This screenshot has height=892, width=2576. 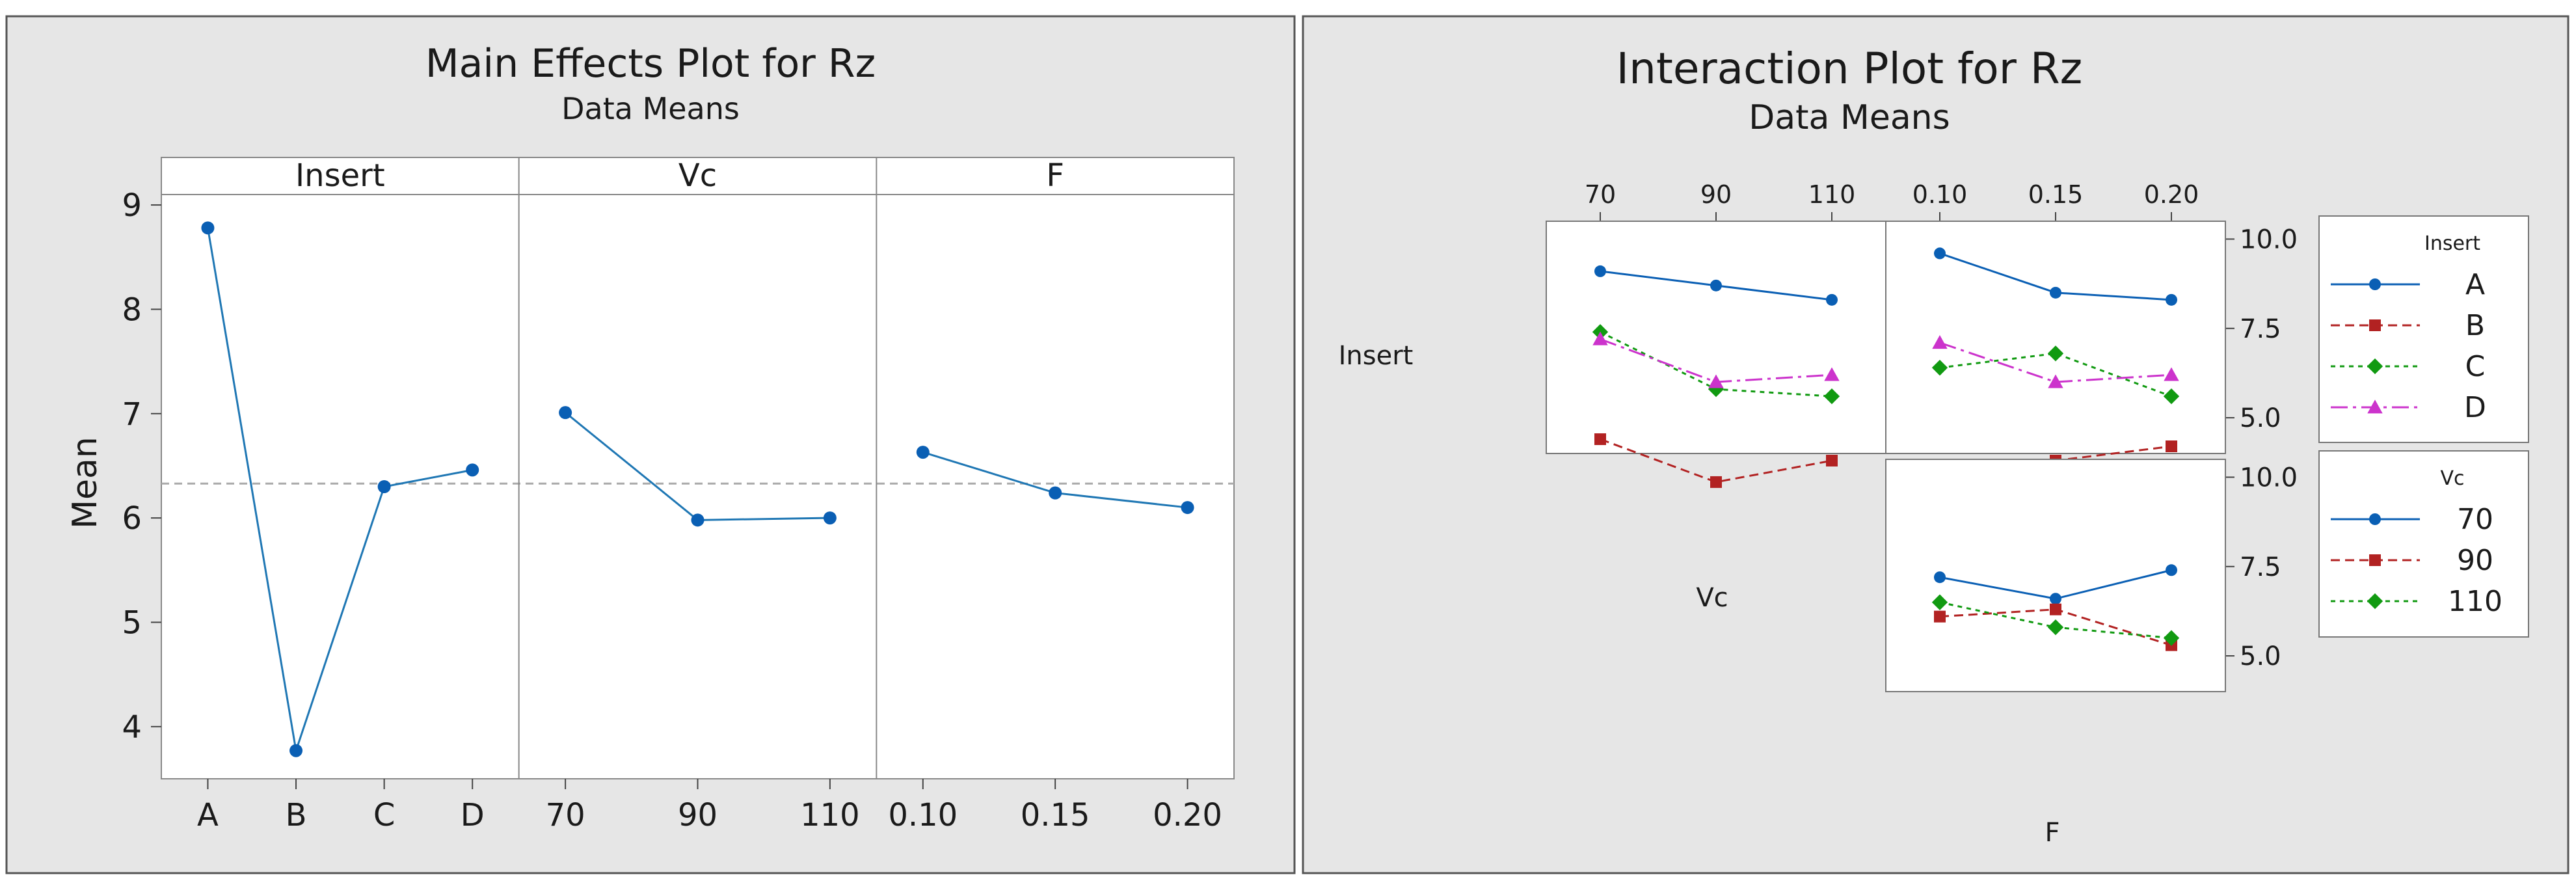 What do you see at coordinates (384, 815) in the screenshot?
I see `x-tick-label: C` at bounding box center [384, 815].